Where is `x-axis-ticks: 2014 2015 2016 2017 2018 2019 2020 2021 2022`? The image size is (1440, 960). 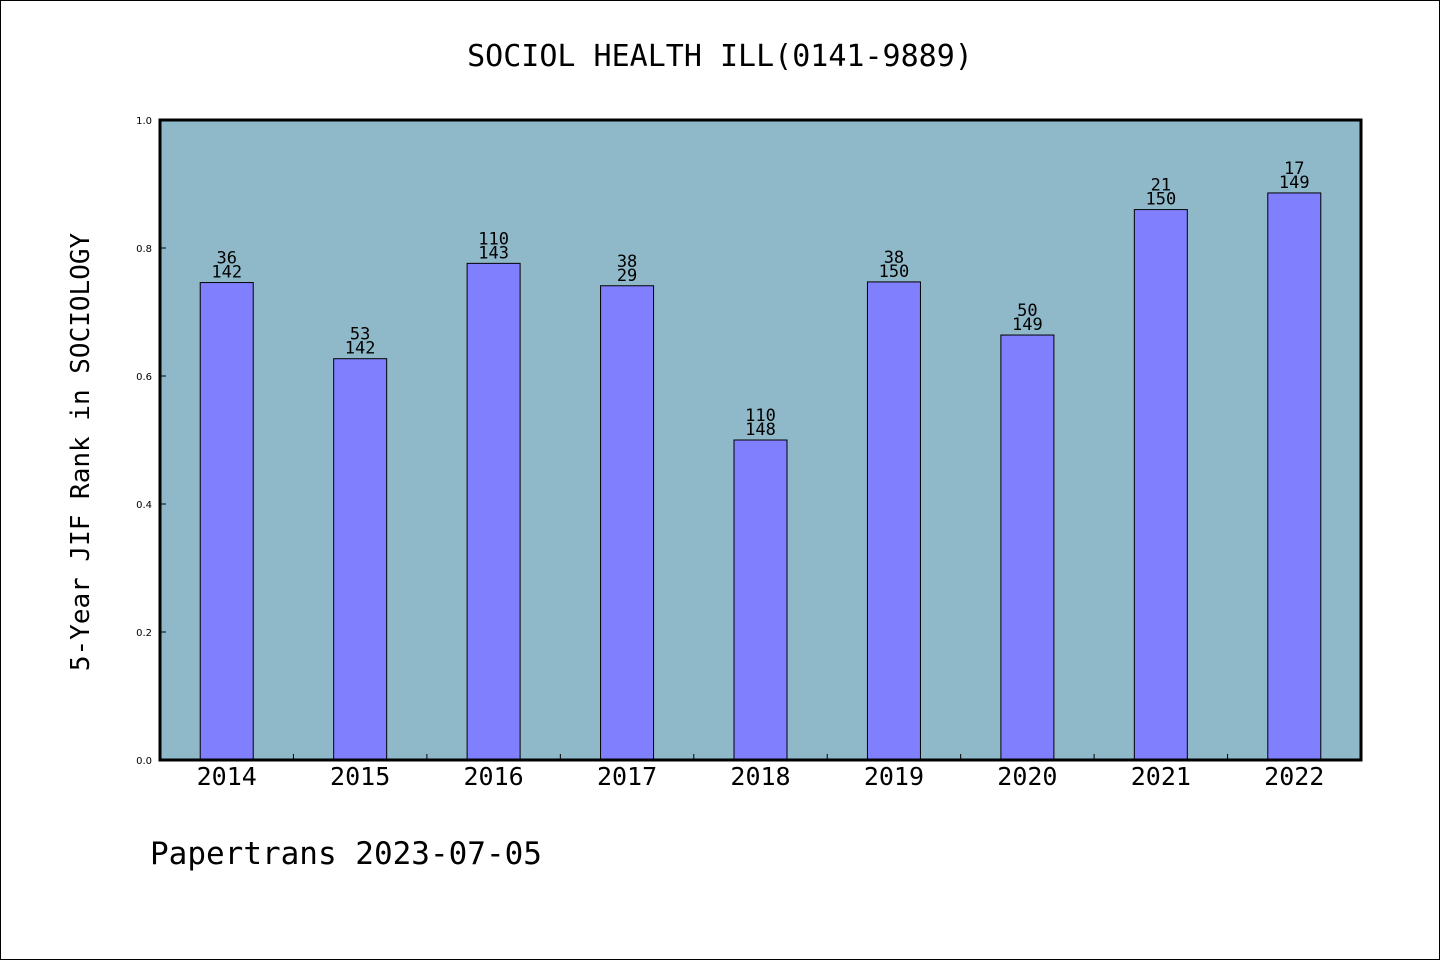
x-axis-ticks: 2014 2015 2016 2017 2018 2019 2020 2021 2022 is located at coordinates (760, 772).